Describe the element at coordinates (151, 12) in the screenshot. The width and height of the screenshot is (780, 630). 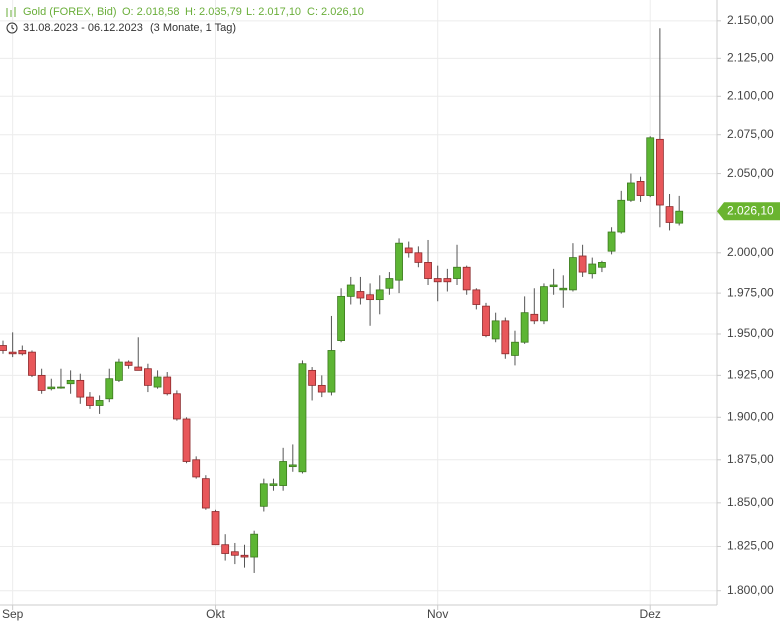
I see `open-value: O: 2.018,58` at that location.